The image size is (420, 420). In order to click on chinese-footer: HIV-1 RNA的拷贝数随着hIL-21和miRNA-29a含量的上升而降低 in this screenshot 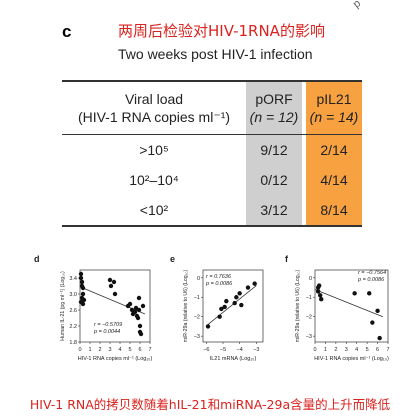, I will do `click(210, 404)`.